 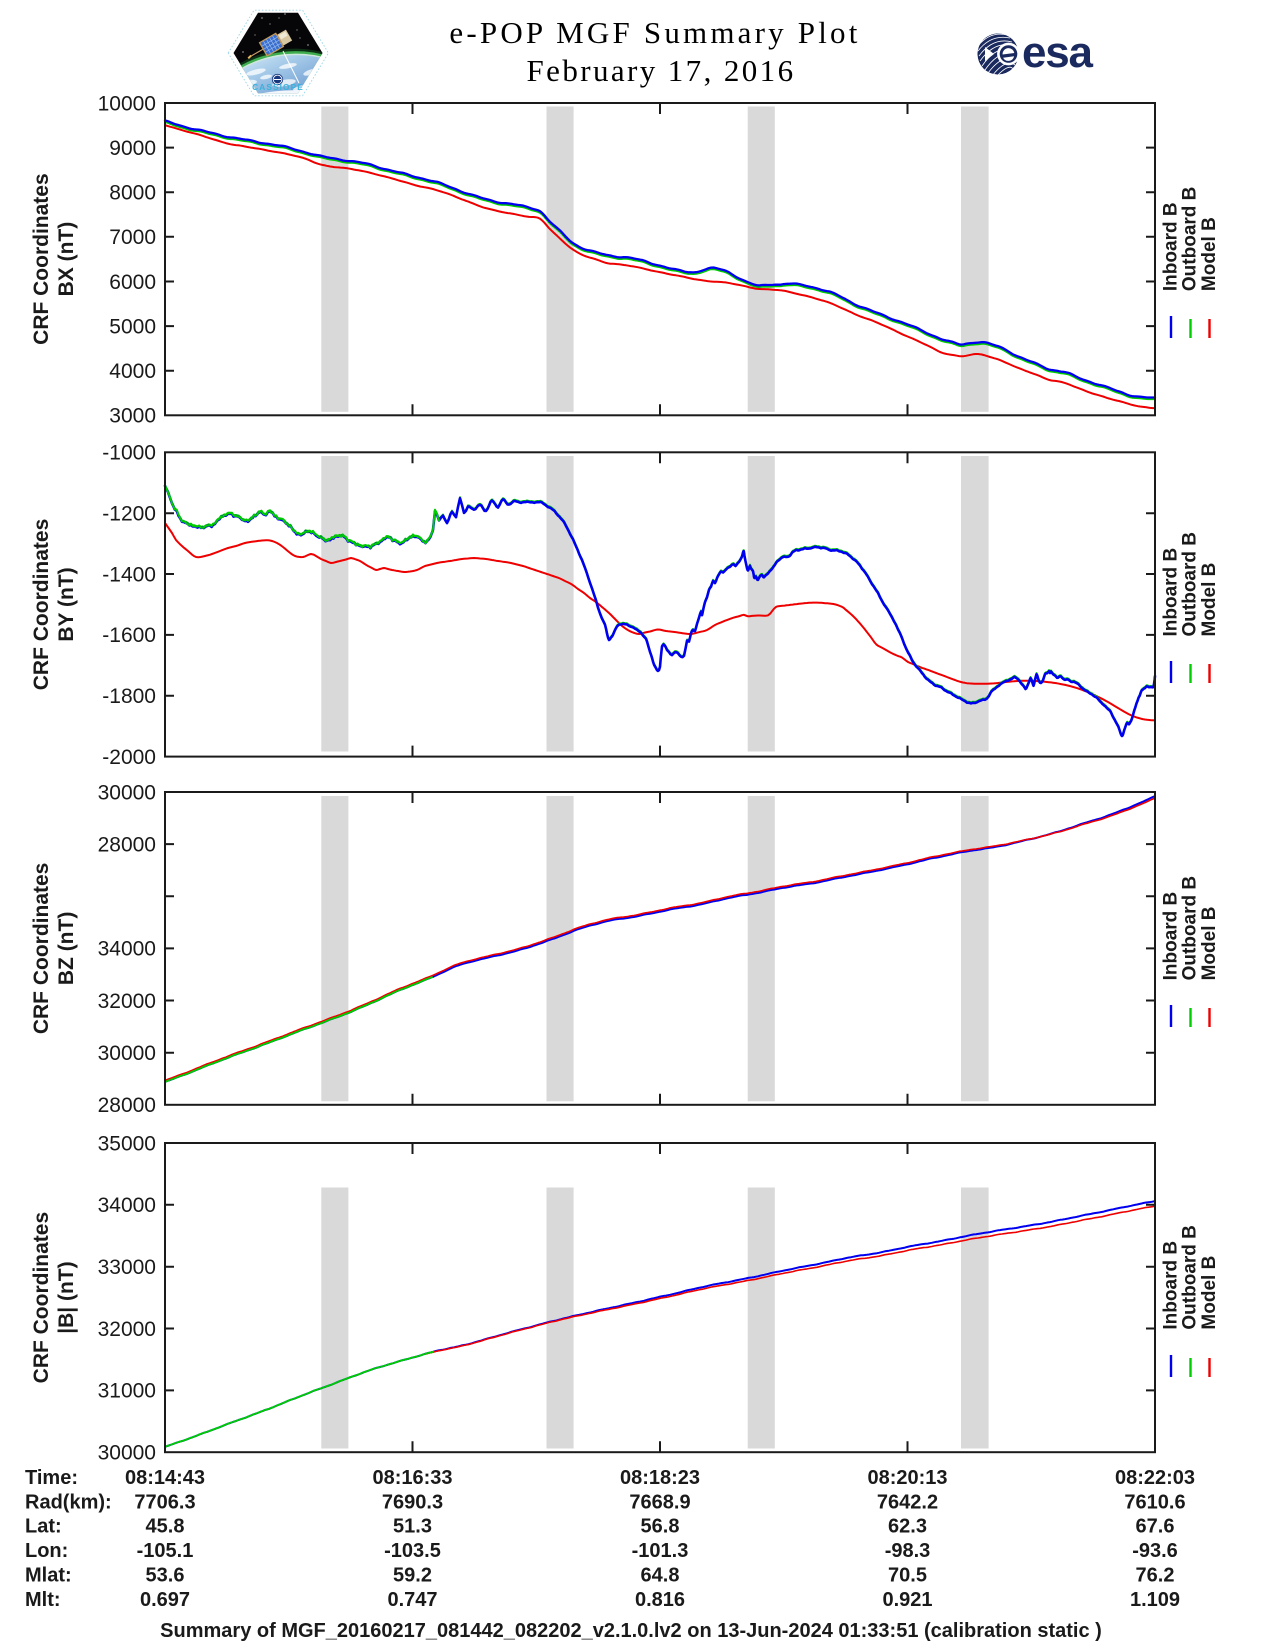 What do you see at coordinates (907, 1600) in the screenshot?
I see `svg-text: 0.921` at bounding box center [907, 1600].